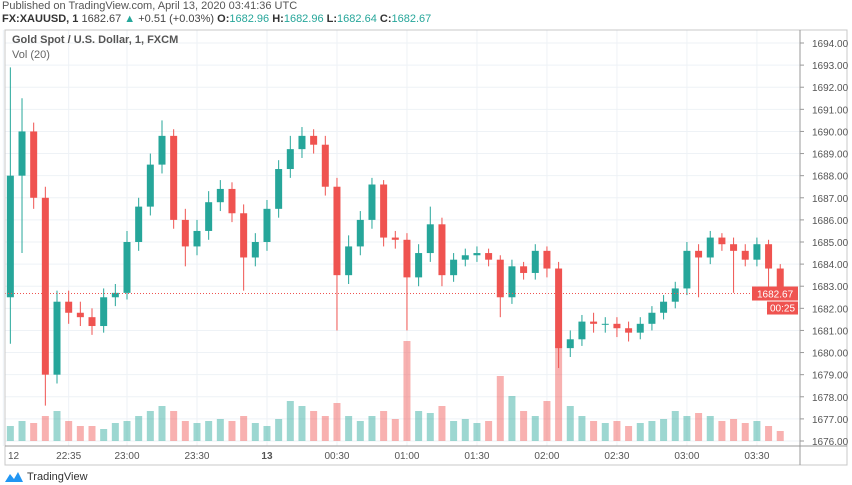  I want to click on price-tick-label: 1692.00, so click(830, 88).